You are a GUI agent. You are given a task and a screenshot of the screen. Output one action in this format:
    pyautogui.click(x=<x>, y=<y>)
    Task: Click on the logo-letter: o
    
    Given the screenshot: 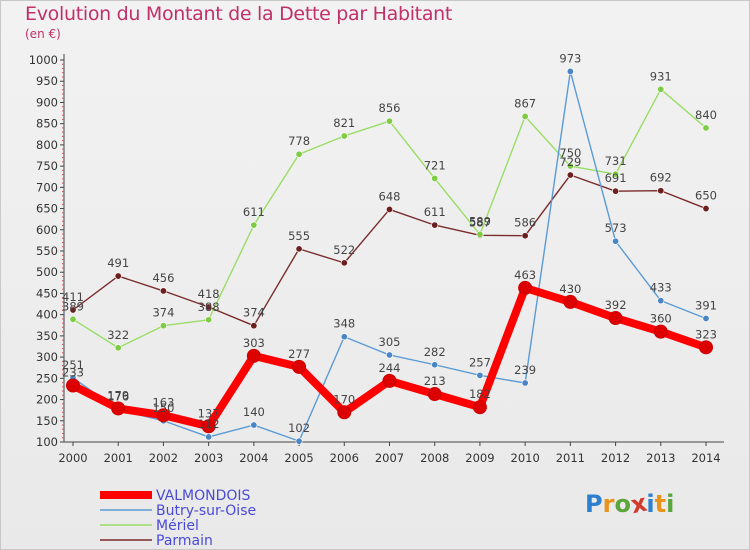 What is the action you would take?
    pyautogui.click(x=622, y=504)
    